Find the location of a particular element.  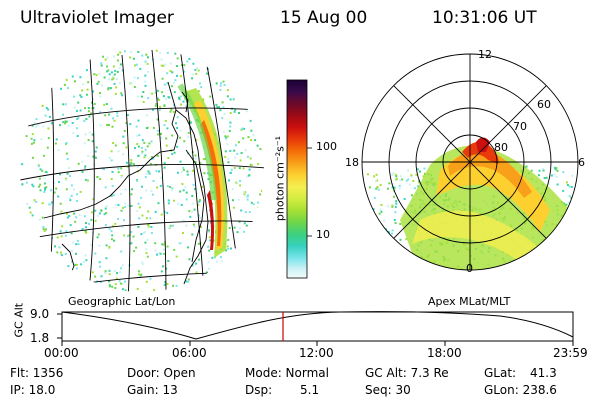

xtick-0000: 00:00 is located at coordinates (61, 353).